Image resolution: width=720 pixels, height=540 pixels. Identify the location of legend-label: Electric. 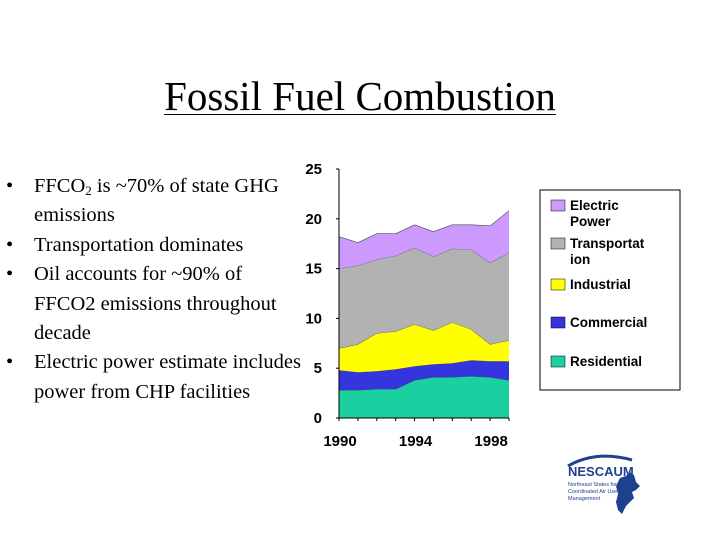
(594, 205).